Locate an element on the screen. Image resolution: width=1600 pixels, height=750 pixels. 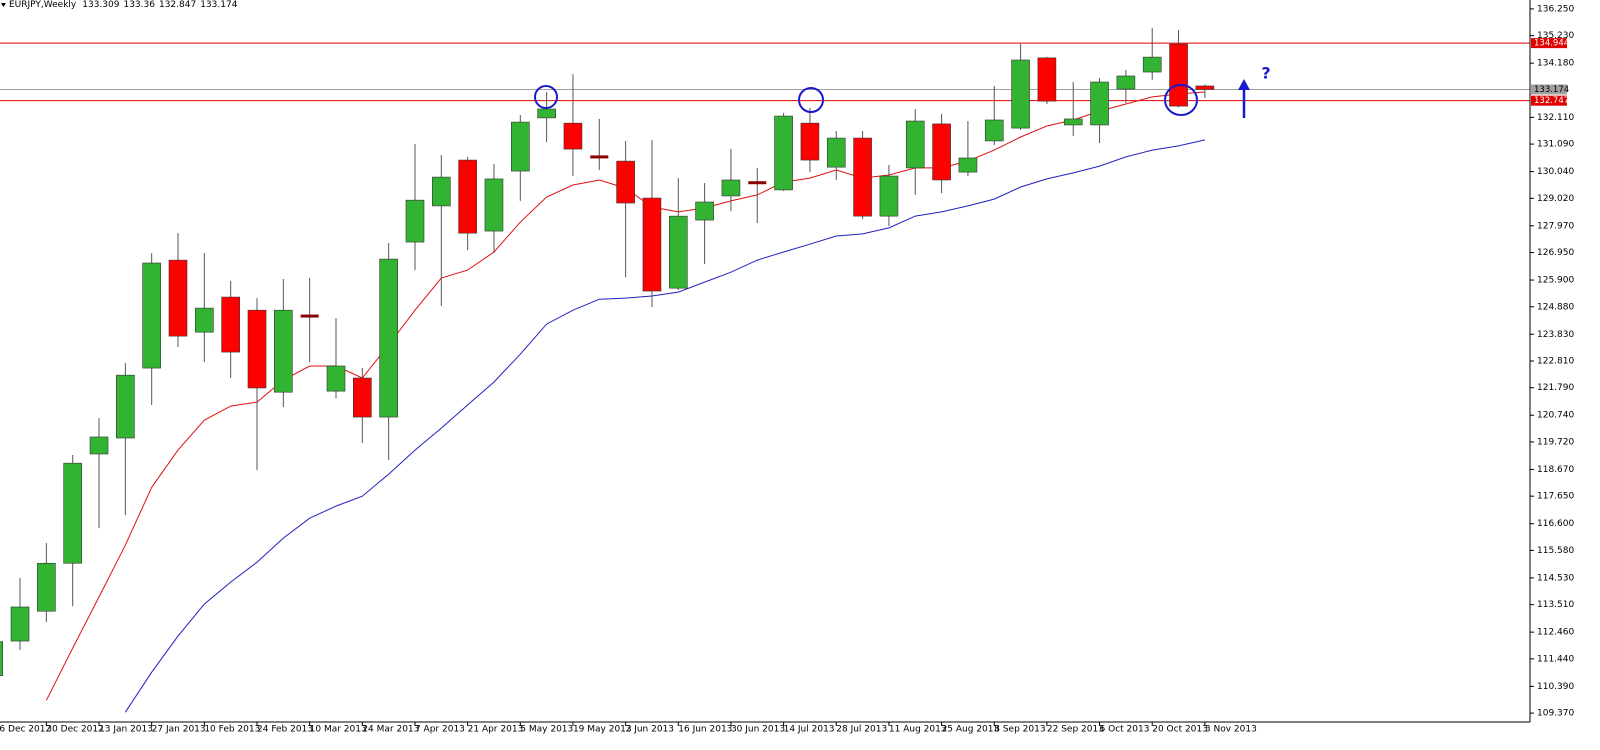
x-tick-label: 27 Jan 2013 is located at coordinates (179, 730).